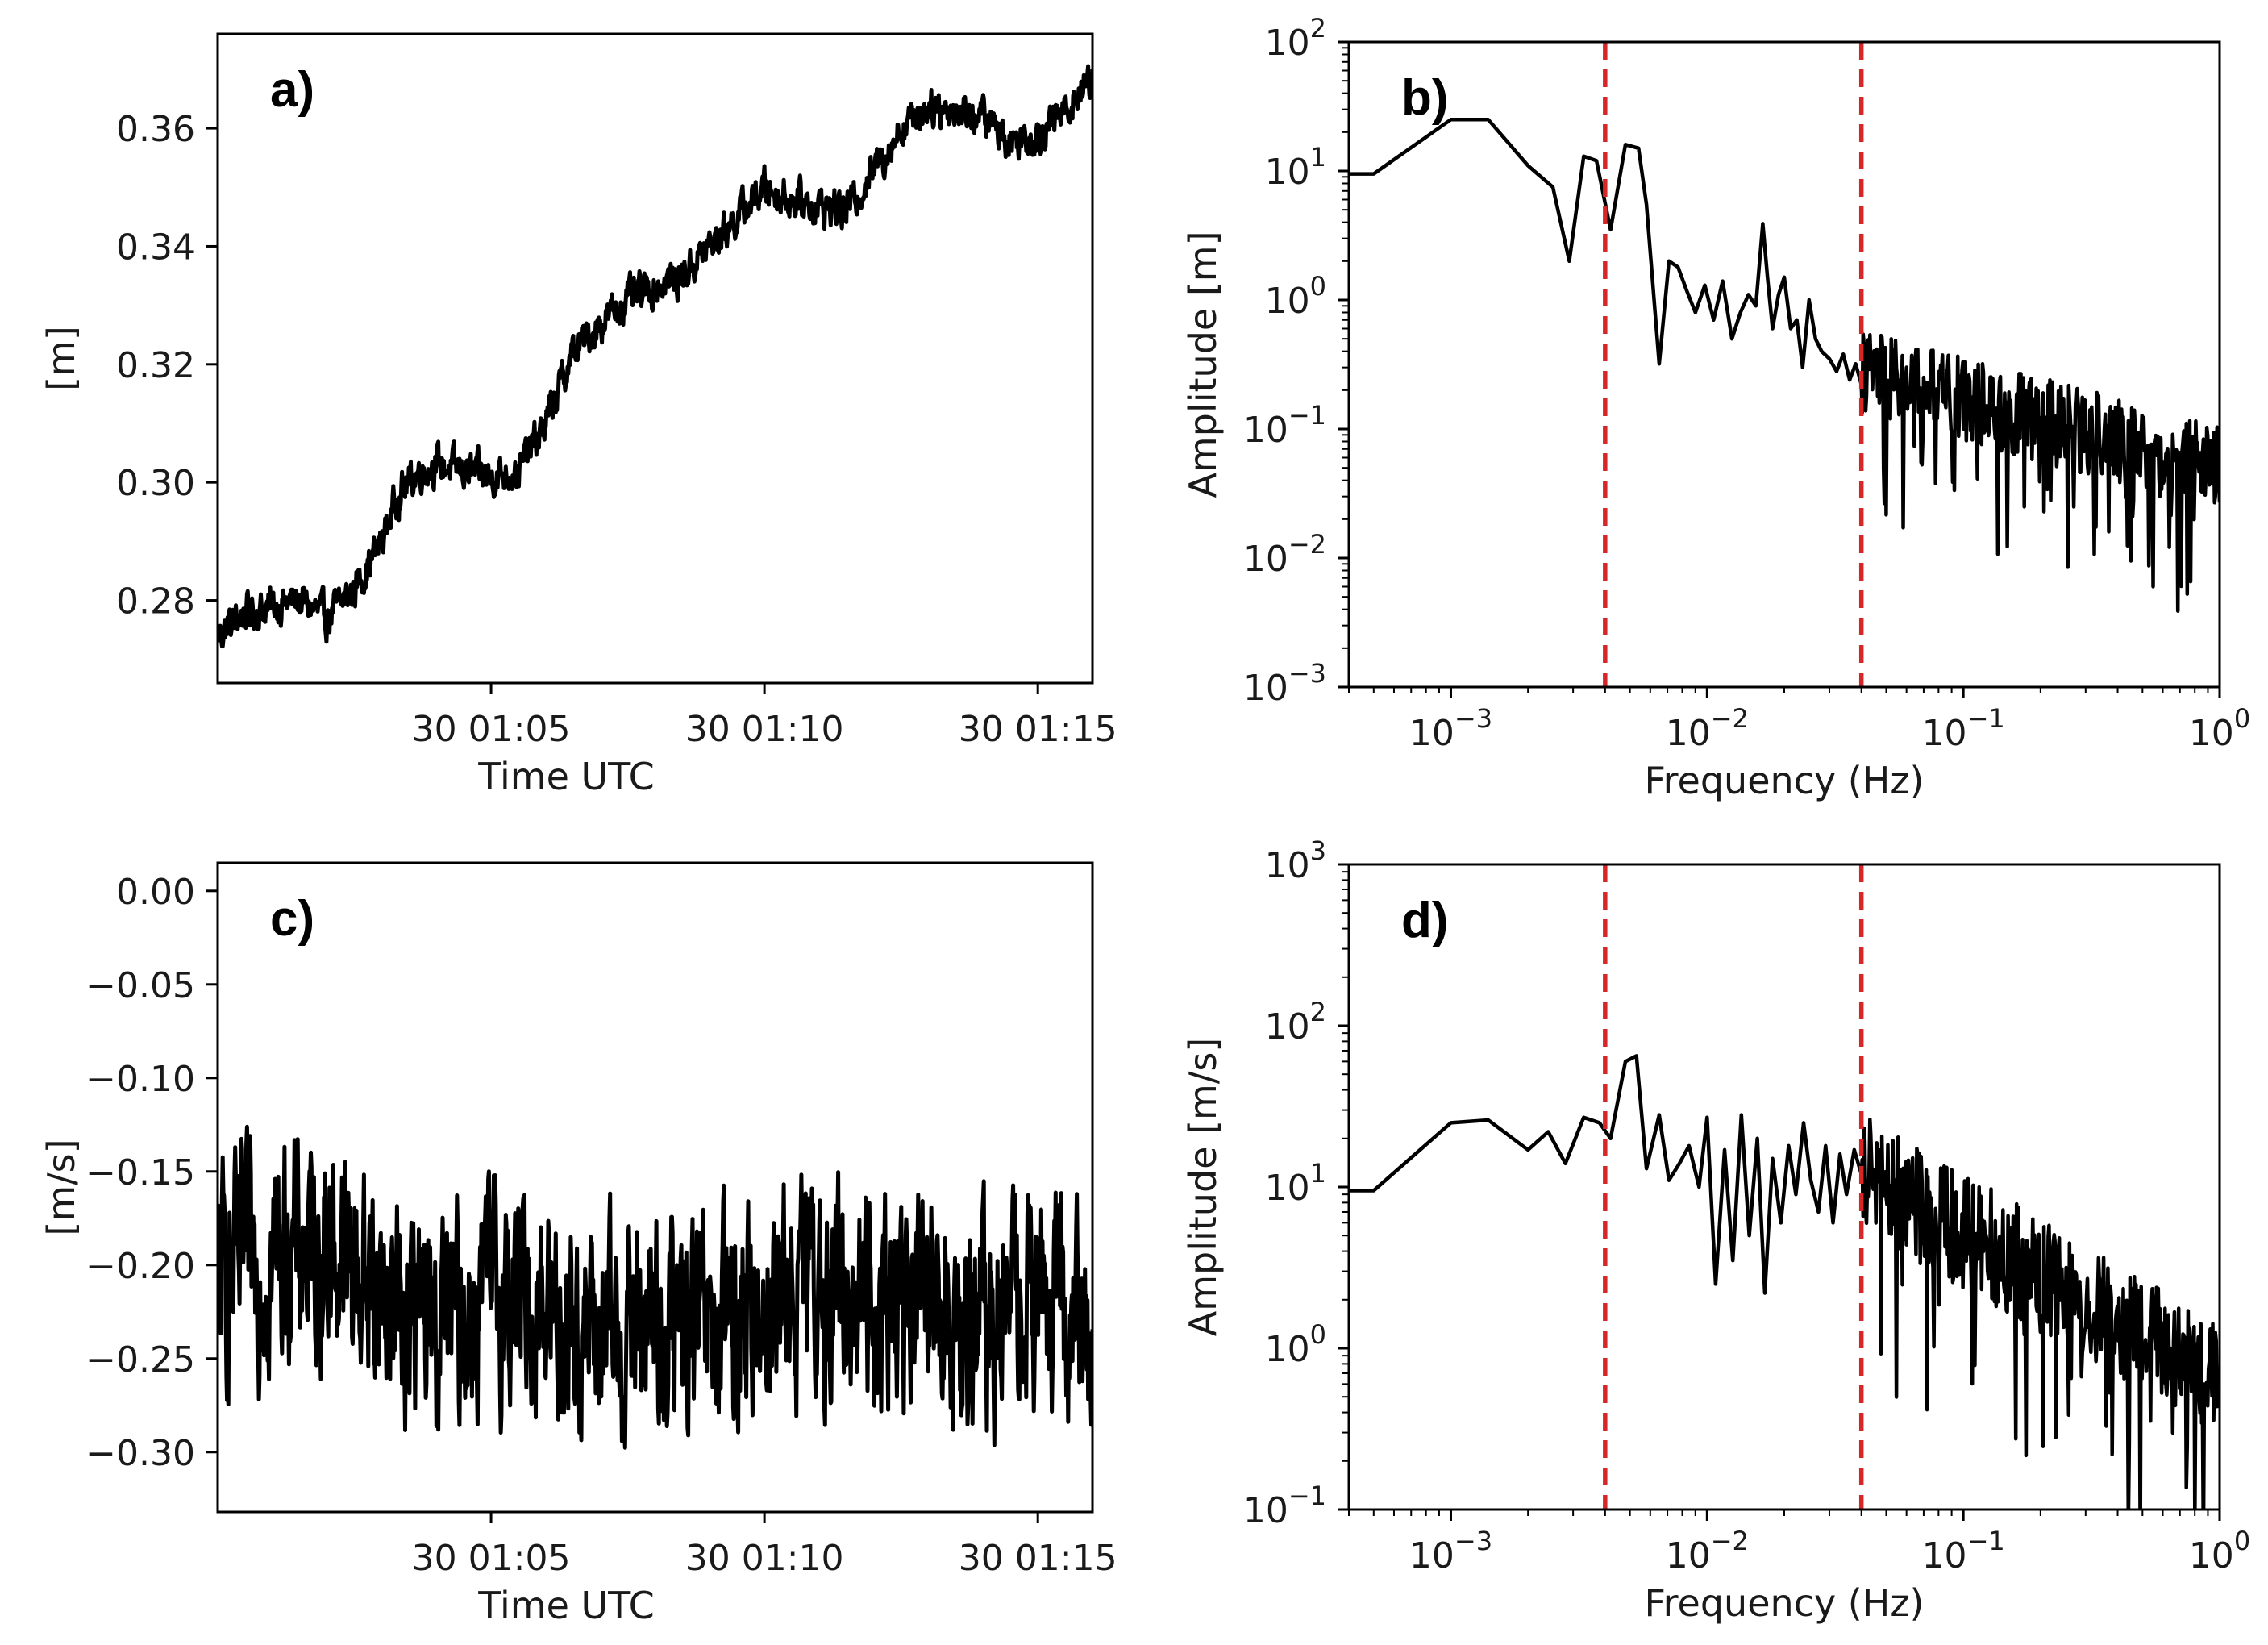 The height and width of the screenshot is (1645, 2268). I want to click on panel-label: c), so click(292, 919).